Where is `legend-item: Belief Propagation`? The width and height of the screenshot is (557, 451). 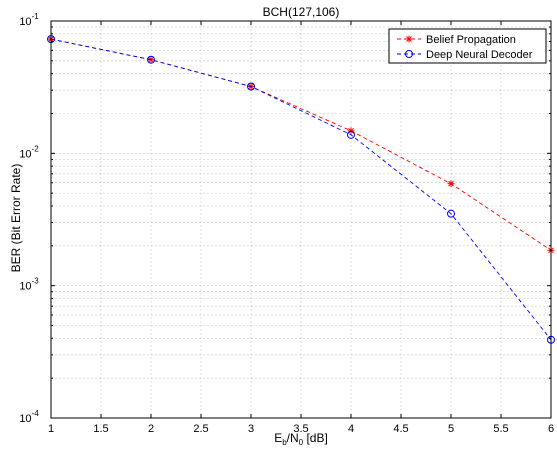
legend-item: Belief Propagation is located at coordinates (456, 40).